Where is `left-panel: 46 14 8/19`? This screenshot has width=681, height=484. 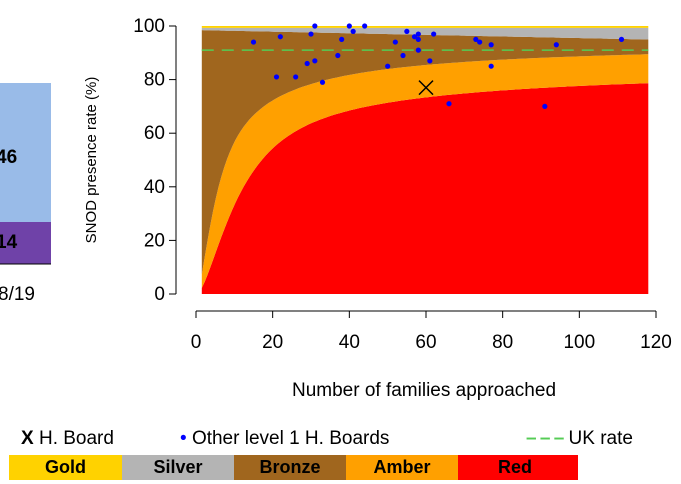 left-panel: 46 14 8/19 is located at coordinates (25, 194).